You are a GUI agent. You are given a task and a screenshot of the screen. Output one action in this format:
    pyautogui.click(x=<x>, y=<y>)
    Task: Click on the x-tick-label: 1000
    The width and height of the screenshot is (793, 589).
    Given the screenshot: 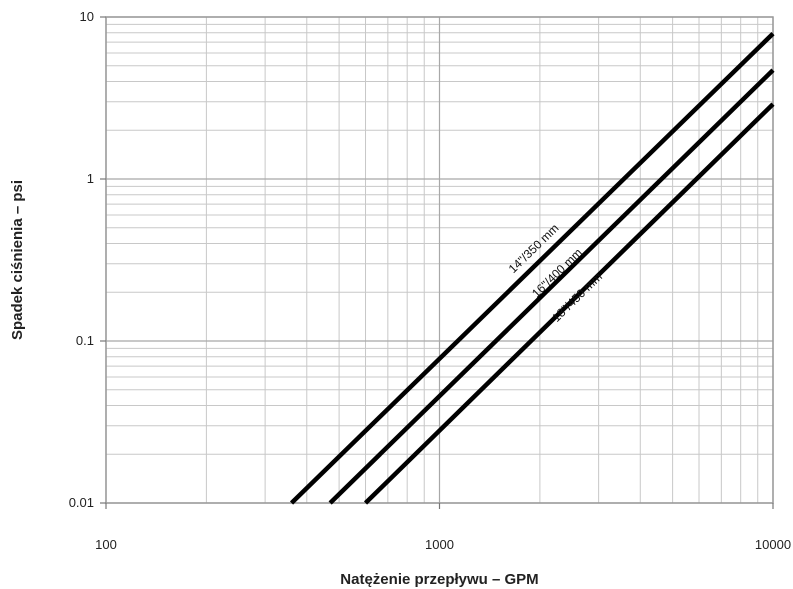 What is the action you would take?
    pyautogui.click(x=439, y=544)
    